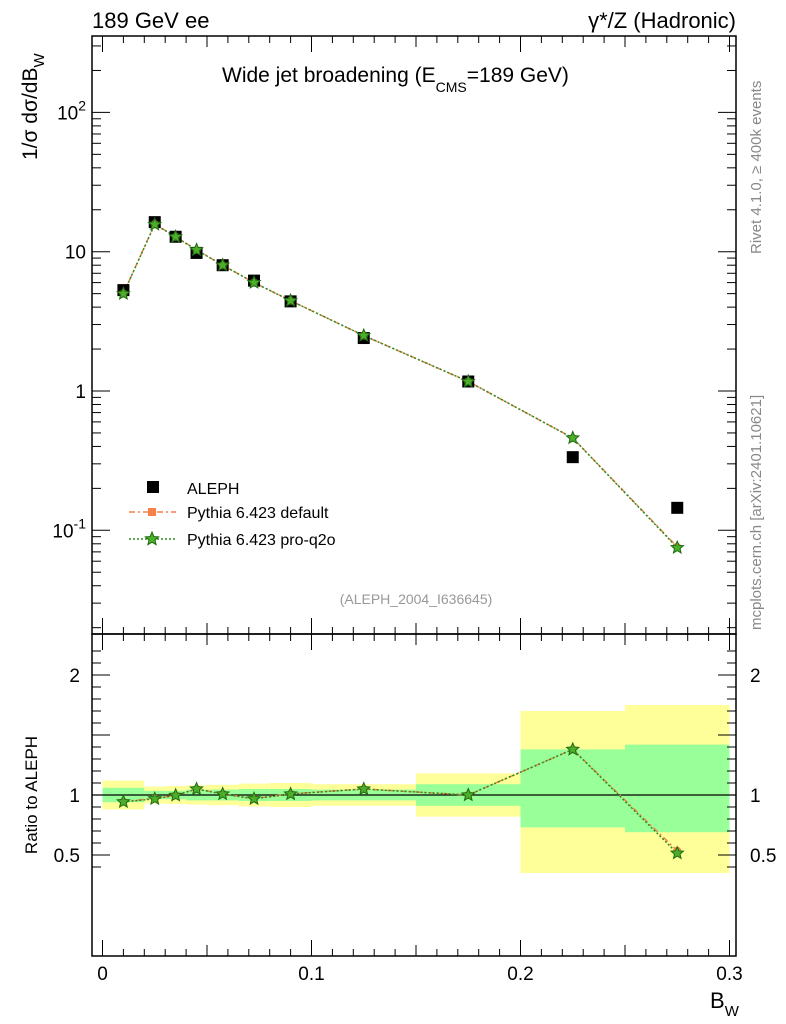  What do you see at coordinates (261, 540) in the screenshot?
I see `legend-label-proq2o: Pythia 6.423 pro-q2o` at bounding box center [261, 540].